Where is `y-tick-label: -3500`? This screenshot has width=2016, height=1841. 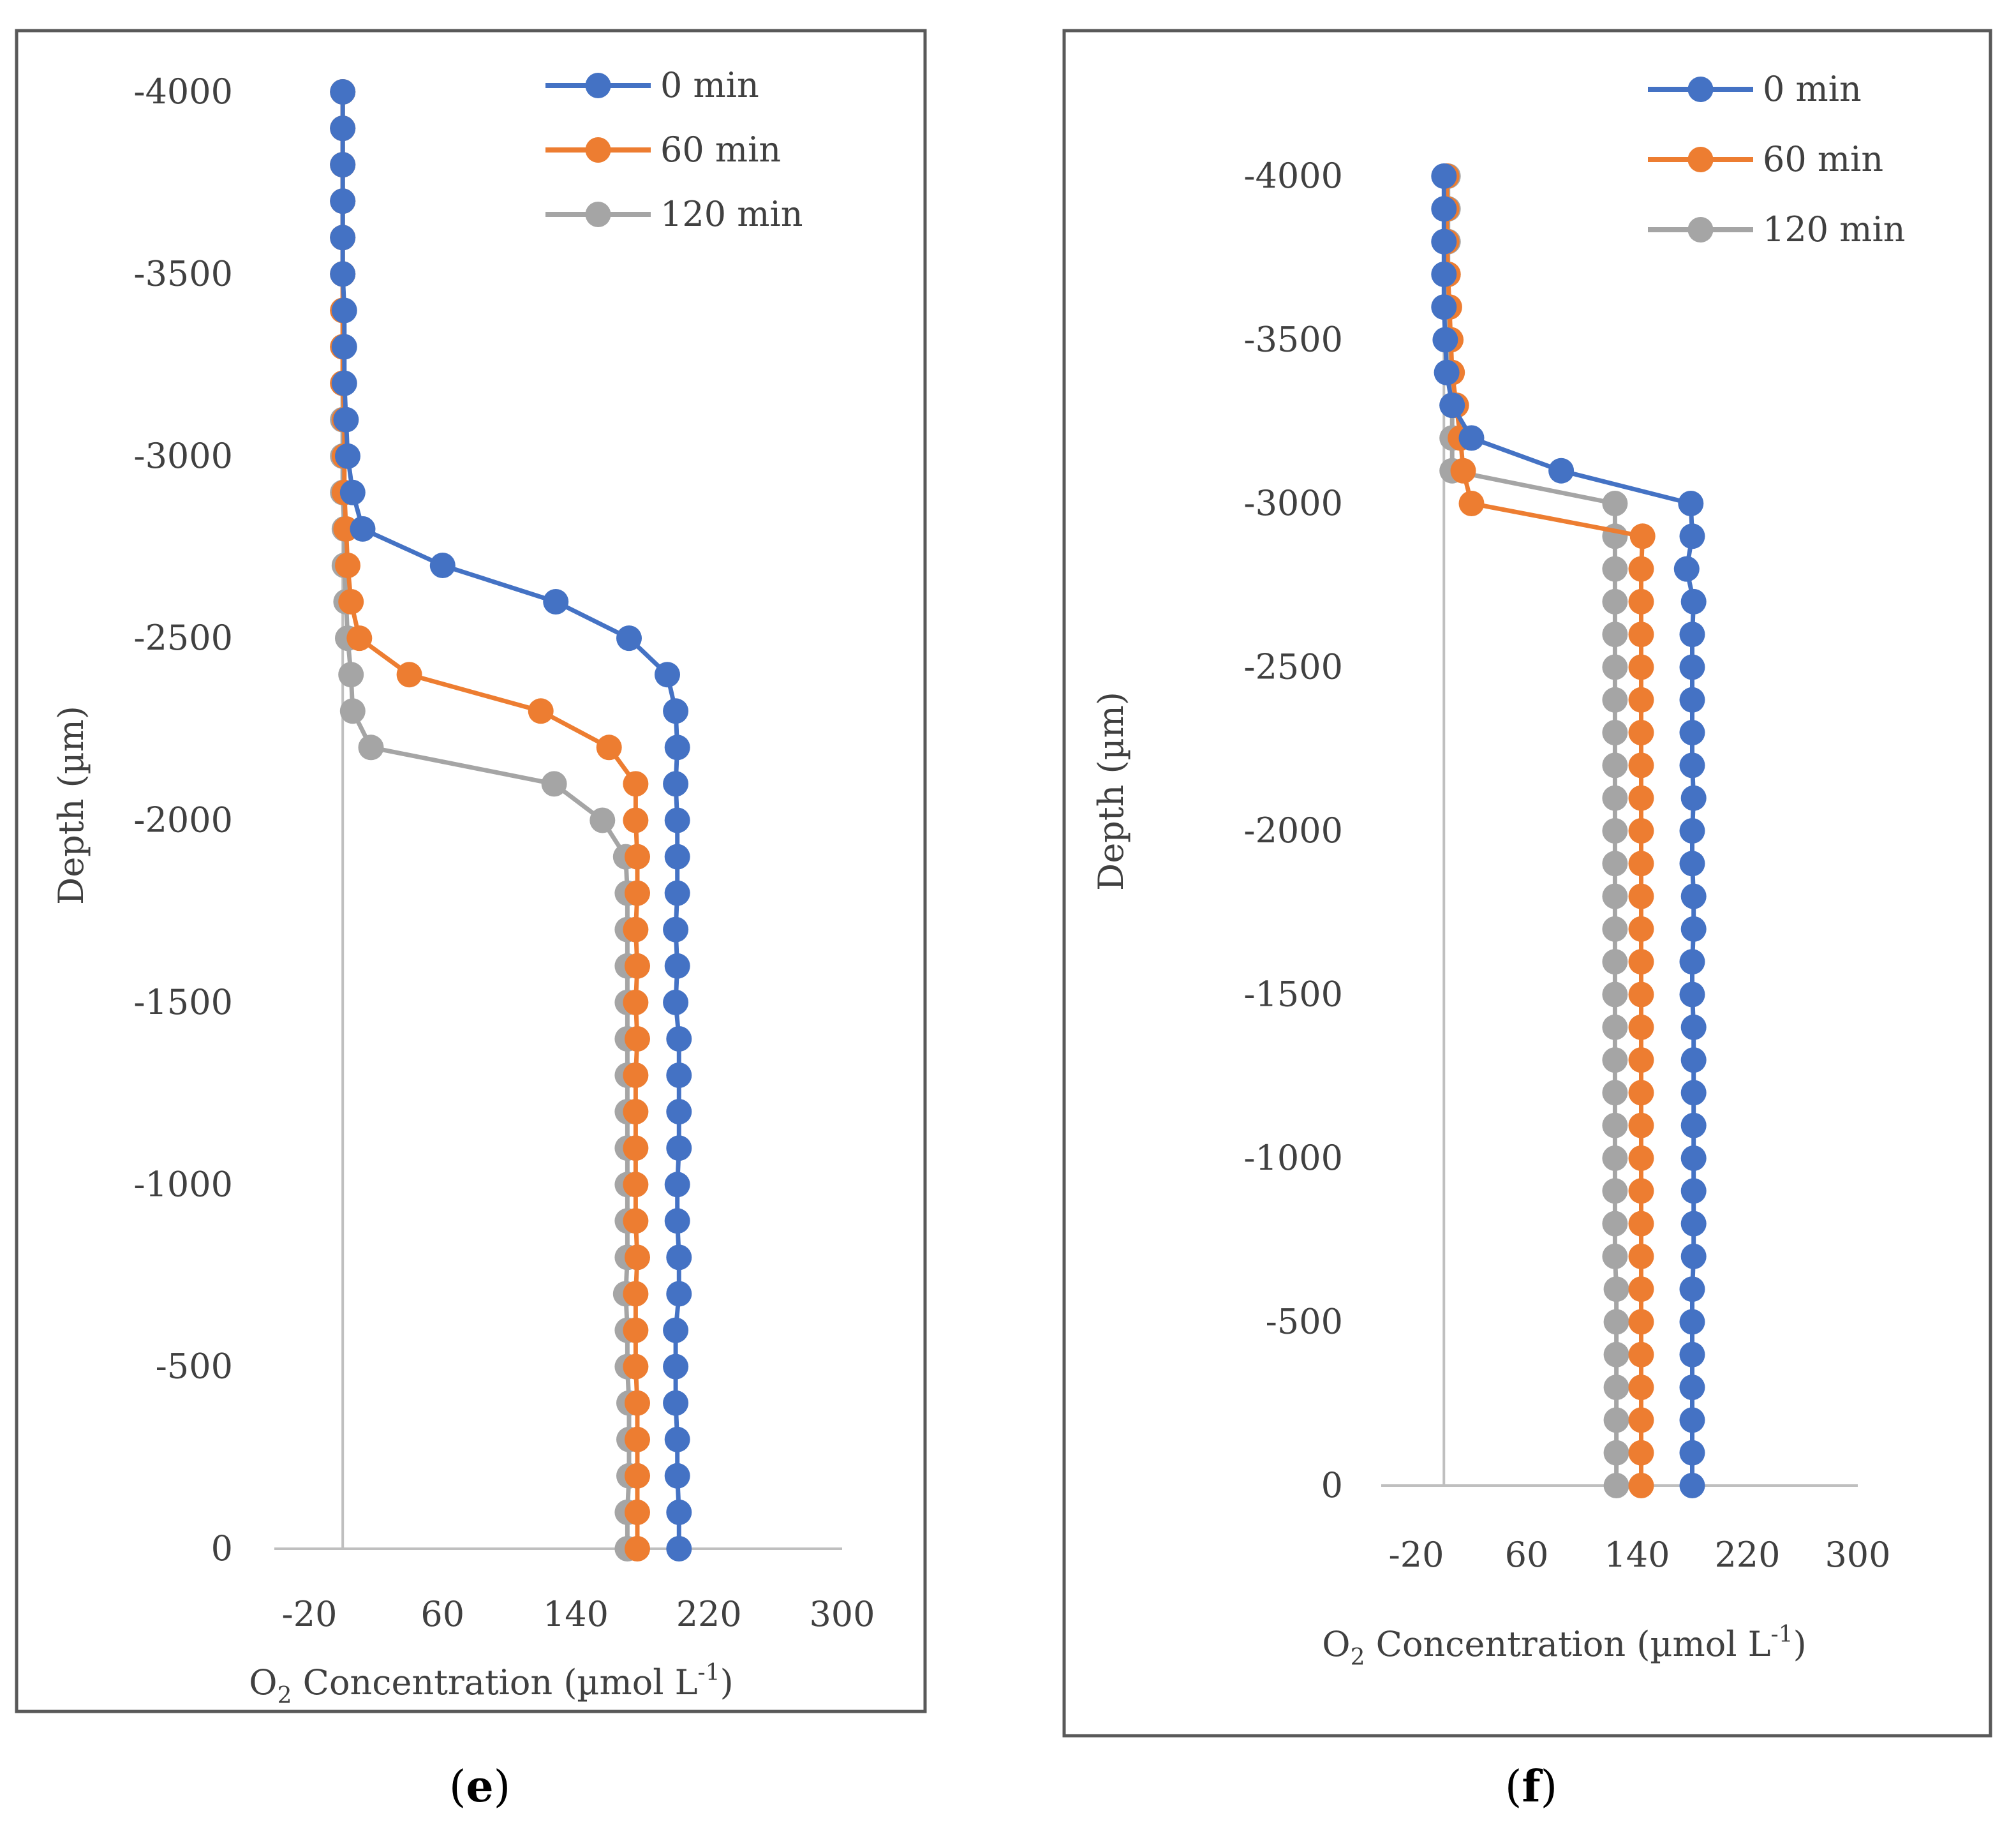
y-tick-label: -3500 is located at coordinates (1293, 340).